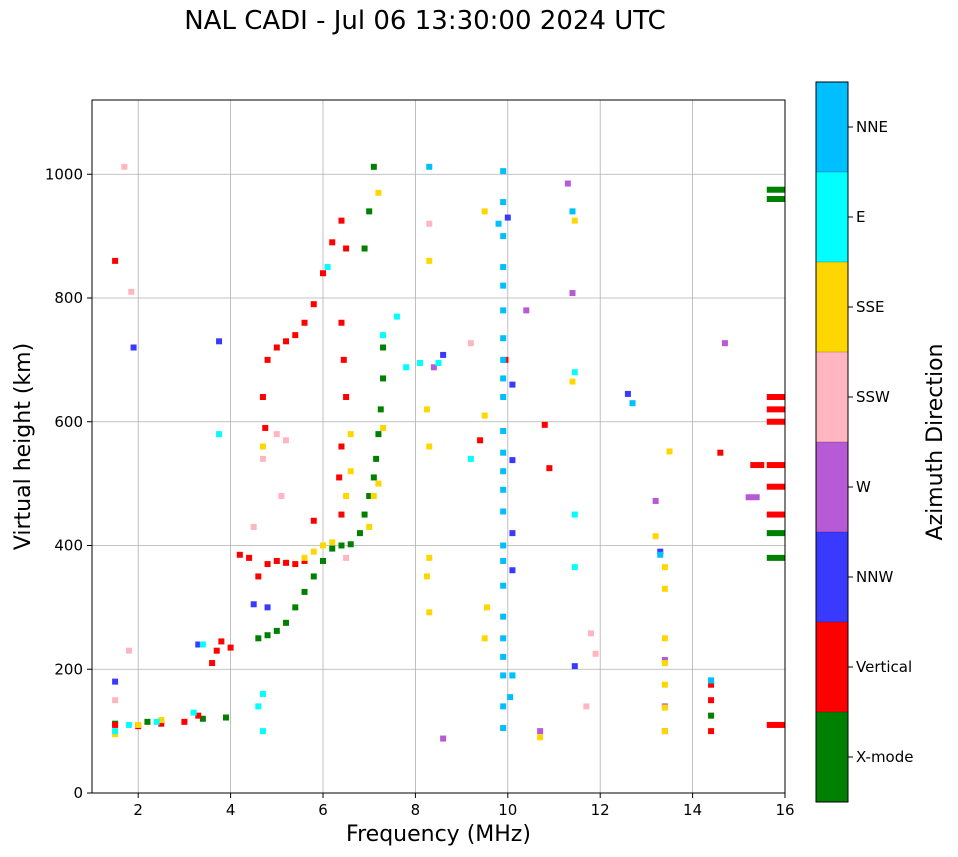  I want to click on colorbar-tick-label: X-mode, so click(884, 757).